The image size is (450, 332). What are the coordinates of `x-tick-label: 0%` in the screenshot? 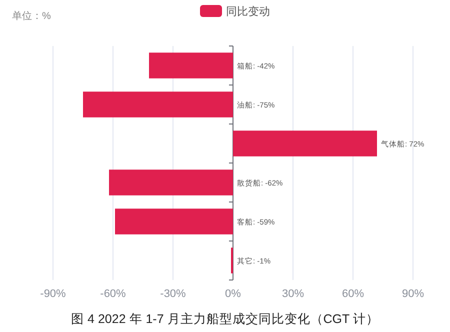 It's located at (233, 294).